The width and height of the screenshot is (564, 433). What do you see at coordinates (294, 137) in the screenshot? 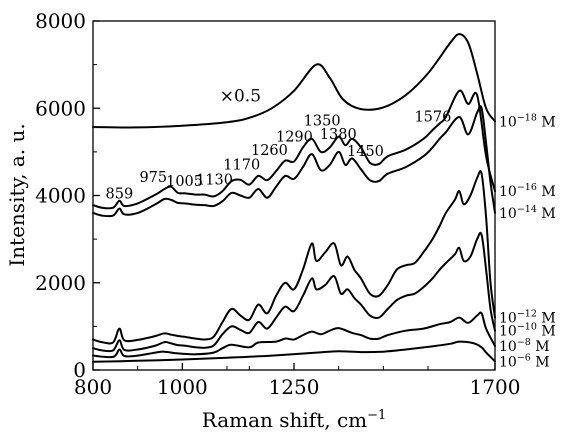
I see `peak-label-1290: 1290` at bounding box center [294, 137].